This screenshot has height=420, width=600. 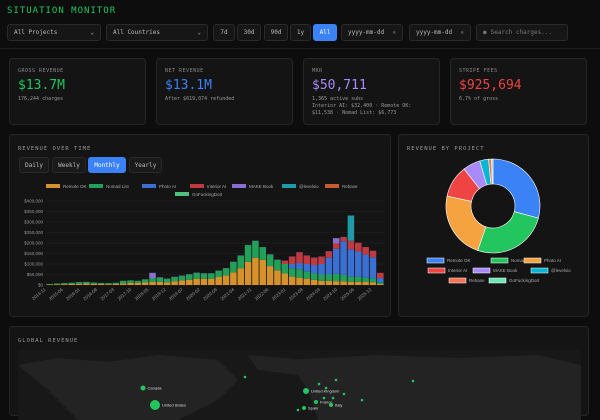 I want to click on x-tick-label: 2020-02, so click(x=193, y=294).